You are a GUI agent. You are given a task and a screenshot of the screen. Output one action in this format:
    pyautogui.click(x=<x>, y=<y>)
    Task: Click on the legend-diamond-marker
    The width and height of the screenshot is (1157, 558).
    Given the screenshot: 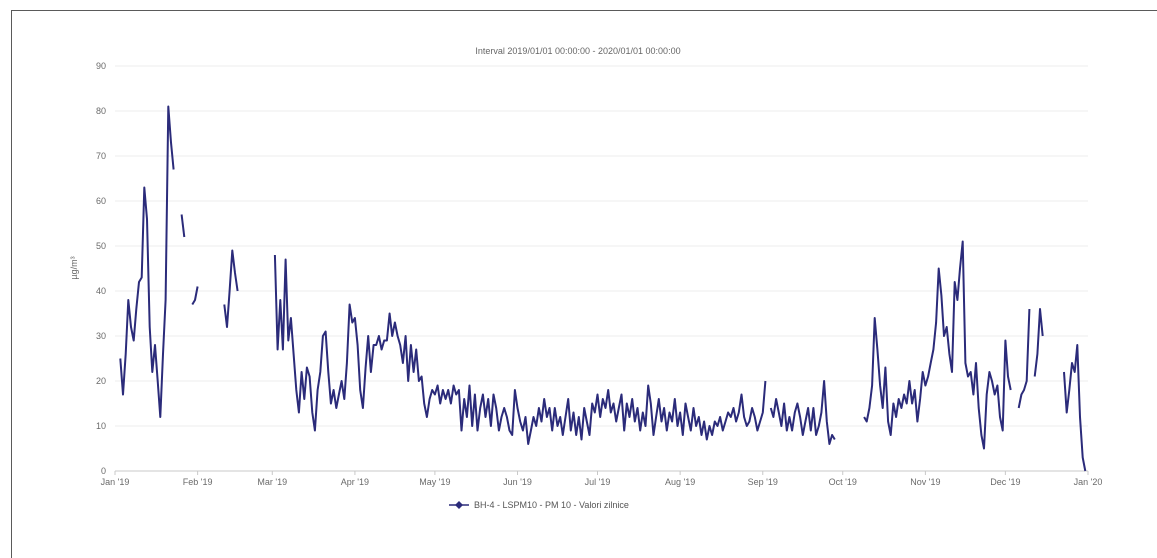 What is the action you would take?
    pyautogui.click(x=459, y=505)
    